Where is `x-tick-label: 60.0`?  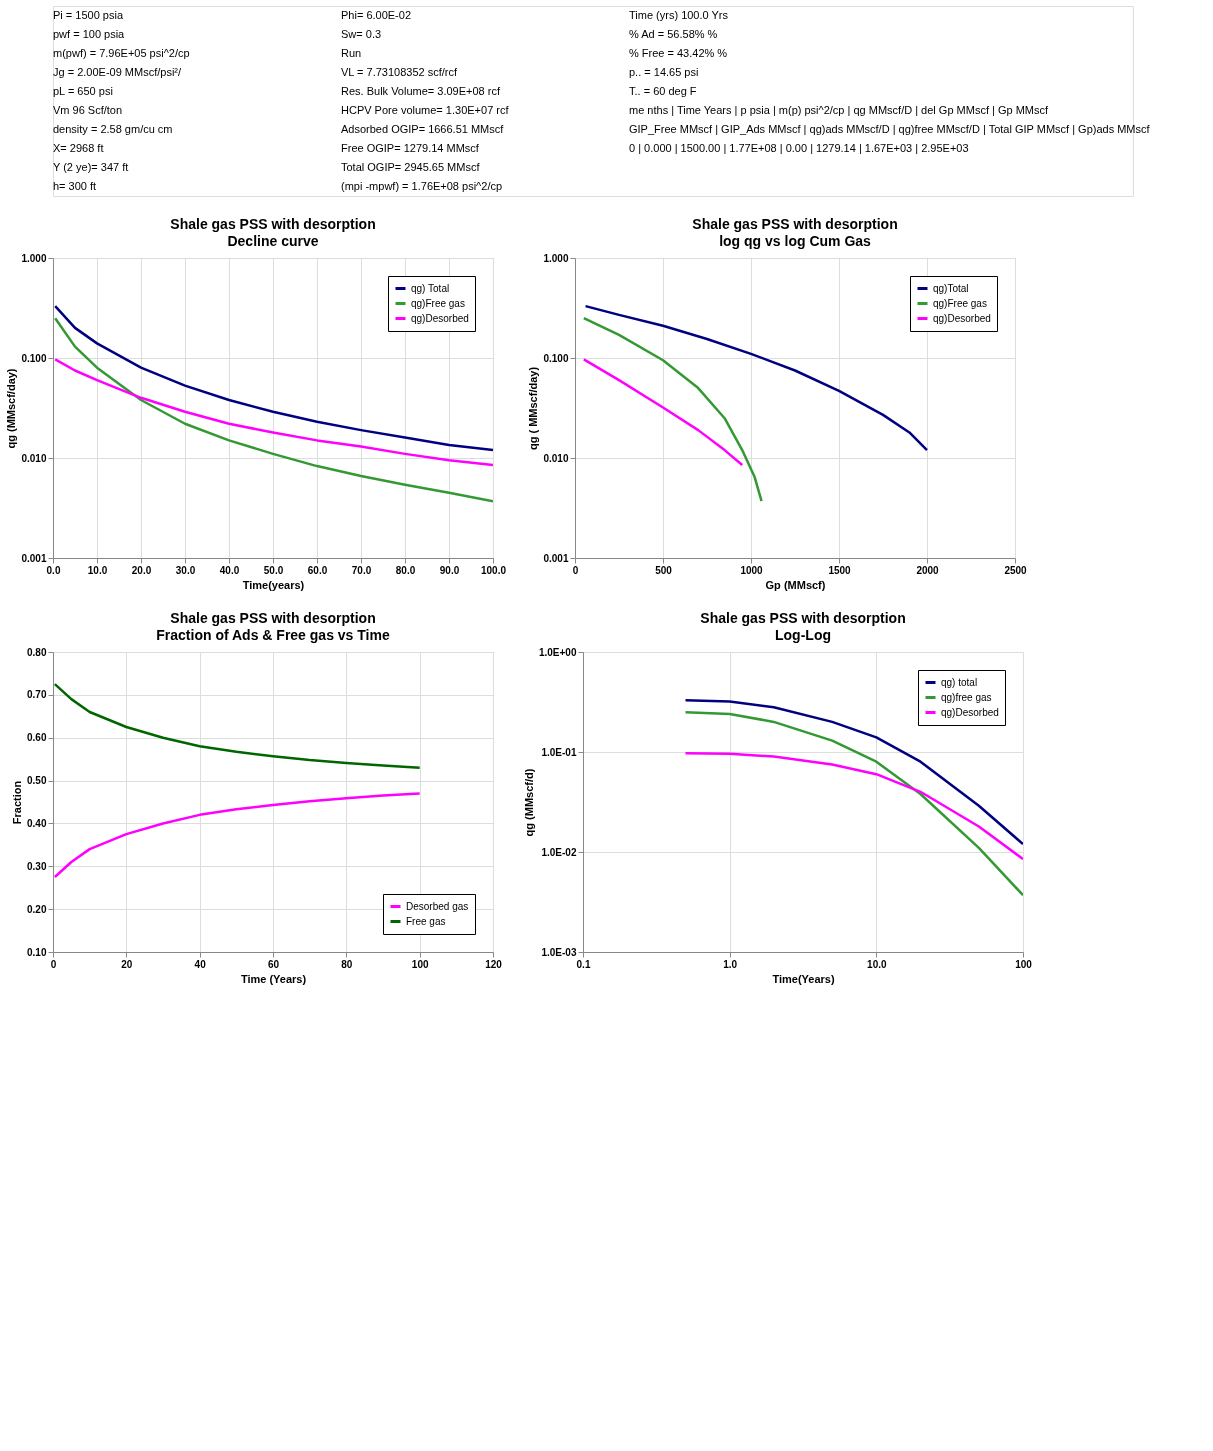
x-tick-label: 60.0 is located at coordinates (317, 570).